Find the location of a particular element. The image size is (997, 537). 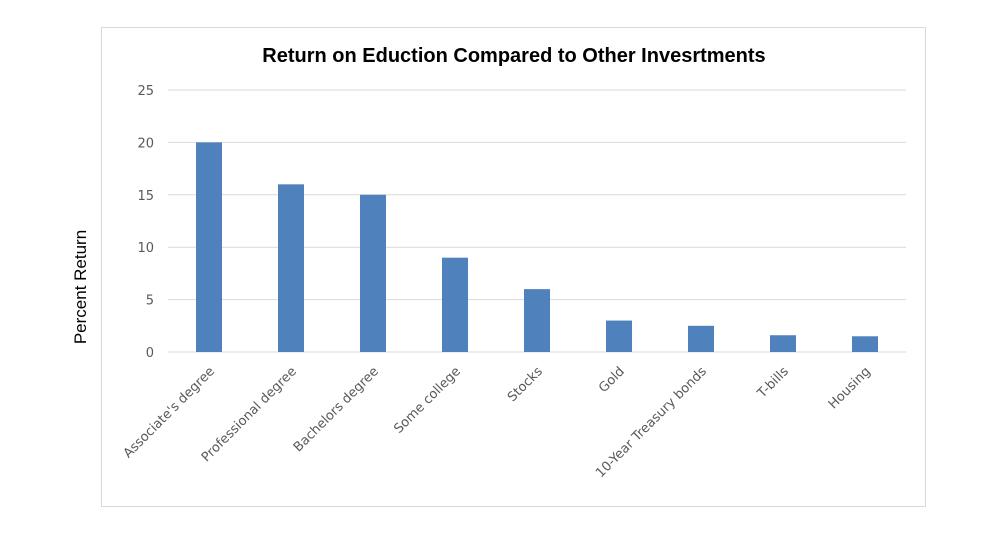

y-tick-label: 10 is located at coordinates (145, 248).